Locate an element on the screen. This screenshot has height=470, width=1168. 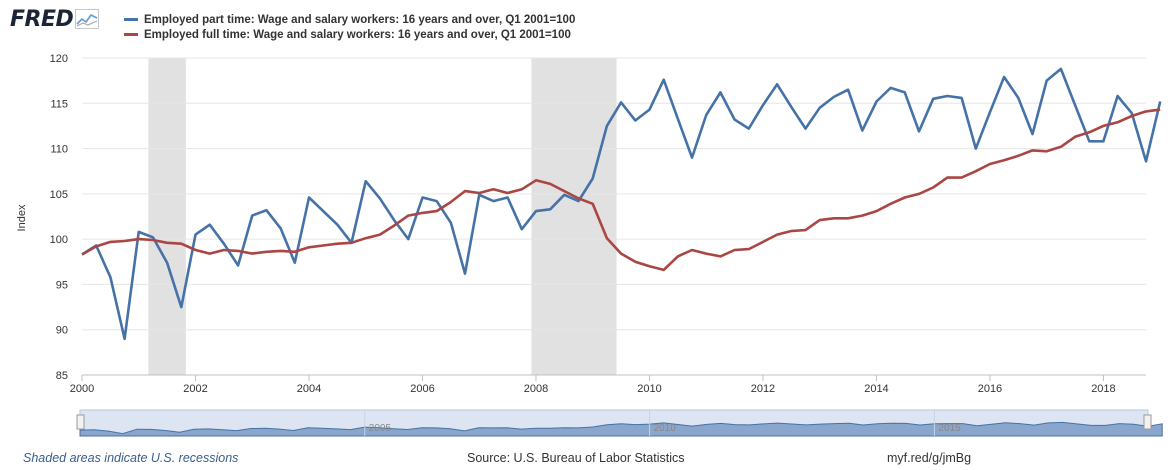
y-tick-label-90: 90 is located at coordinates (62, 331).